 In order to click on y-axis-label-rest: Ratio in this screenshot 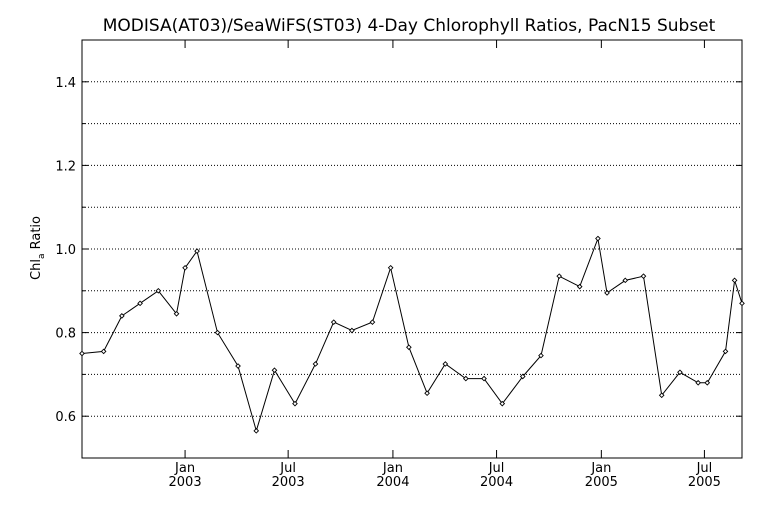, I will do `click(36, 235)`.